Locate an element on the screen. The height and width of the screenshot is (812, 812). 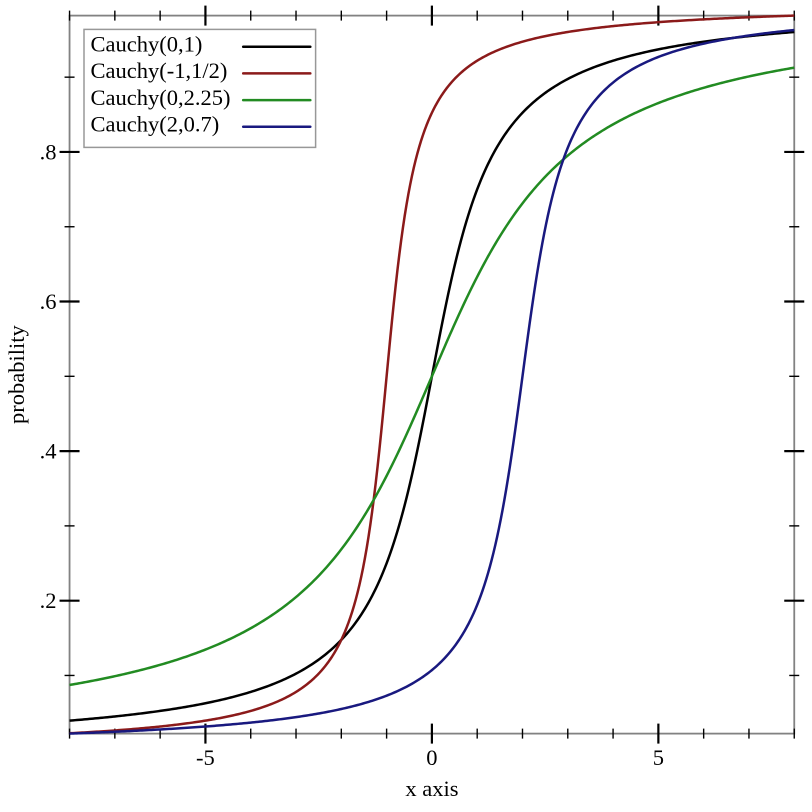
svg-text: 0 is located at coordinates (431, 757).